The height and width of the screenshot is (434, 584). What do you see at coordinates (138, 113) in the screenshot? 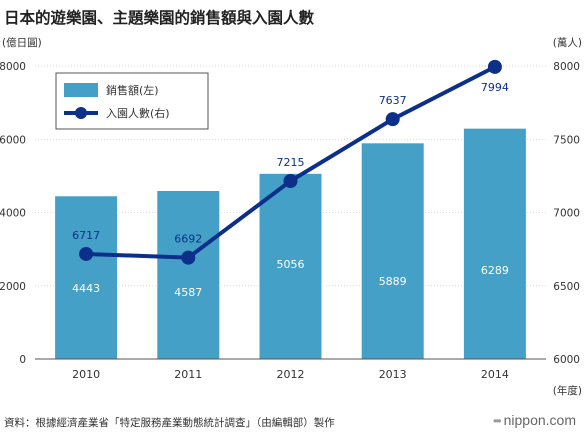
I see `legend-label-line: 入園人數(右)` at bounding box center [138, 113].